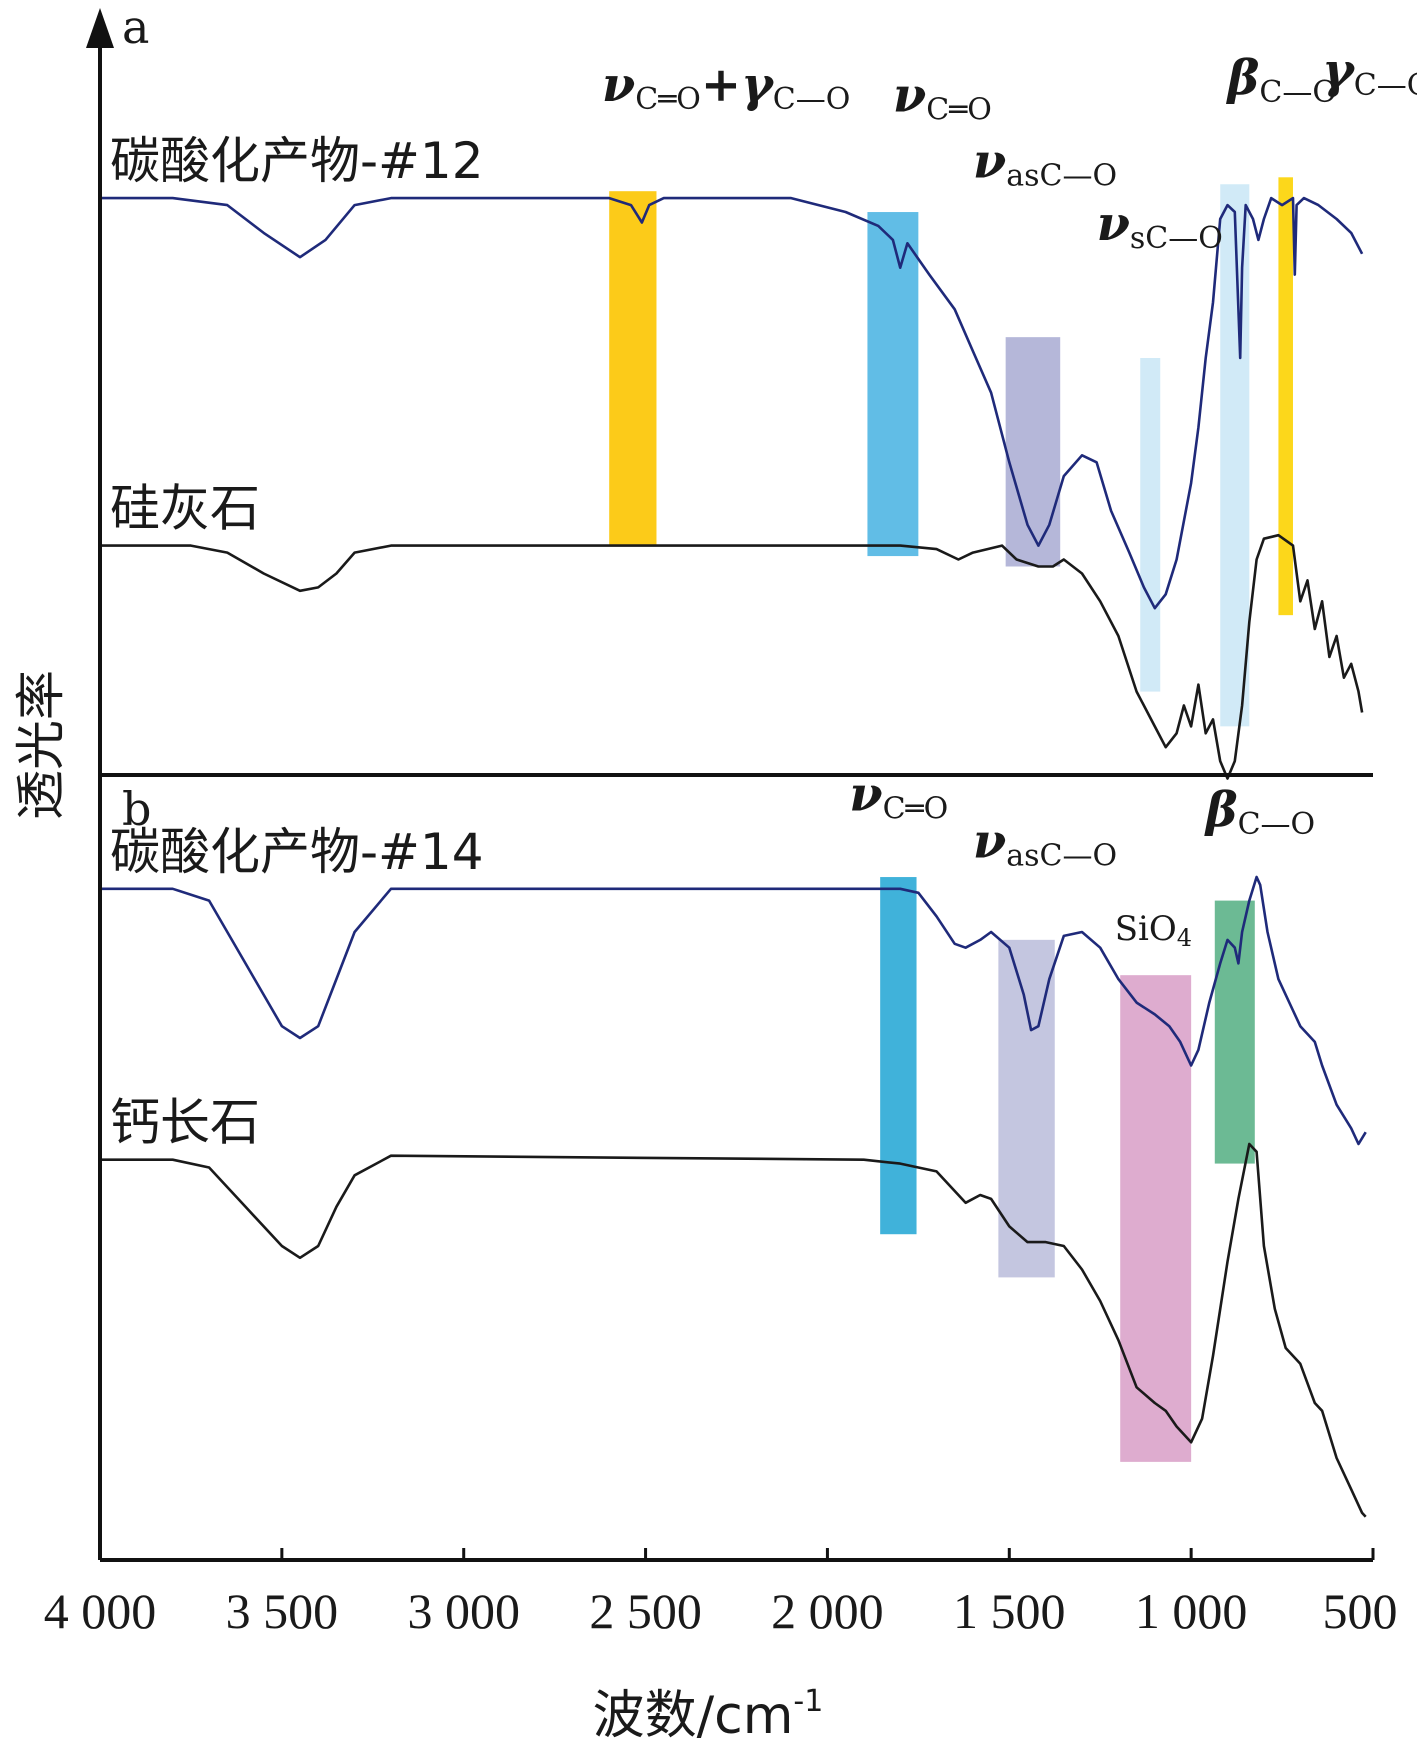 Image resolution: width=1417 pixels, height=1755 pixels. What do you see at coordinates (721, 1593) in the screenshot?
I see `x-ticks: 4 000 3 500 3 000 2 500 2 000 1 500 1 000 500` at bounding box center [721, 1593].